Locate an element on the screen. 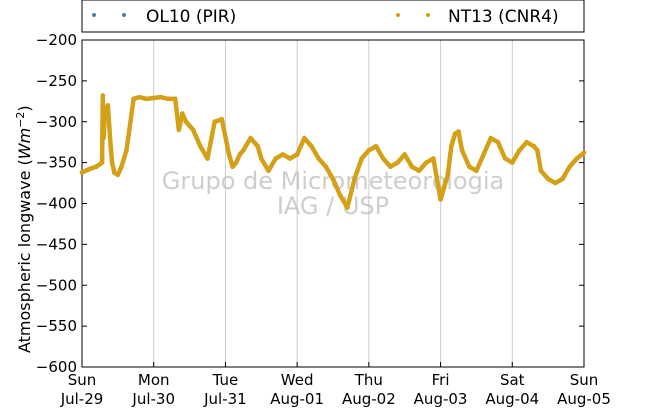  y-tick-label: −400 is located at coordinates (56, 204).